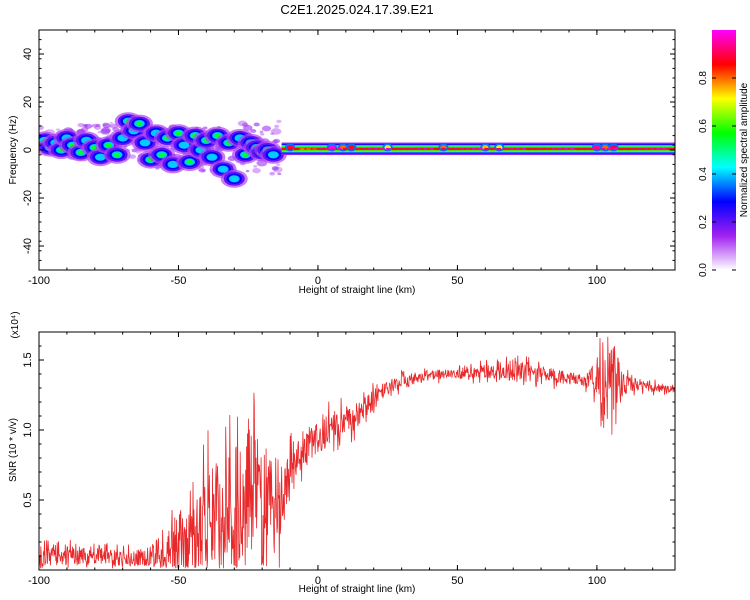  I want to click on y-tick-label: -40, so click(28, 246).